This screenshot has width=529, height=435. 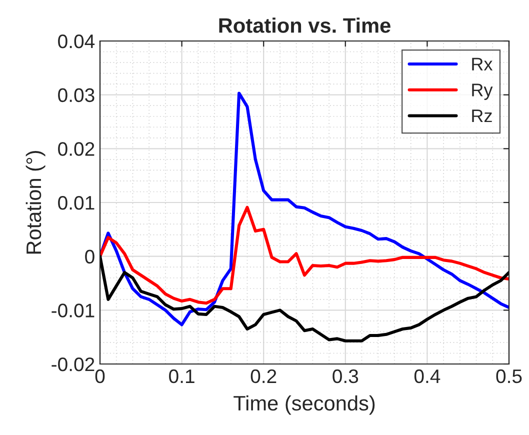 I want to click on y-tick-label: 0.01, so click(x=76, y=203).